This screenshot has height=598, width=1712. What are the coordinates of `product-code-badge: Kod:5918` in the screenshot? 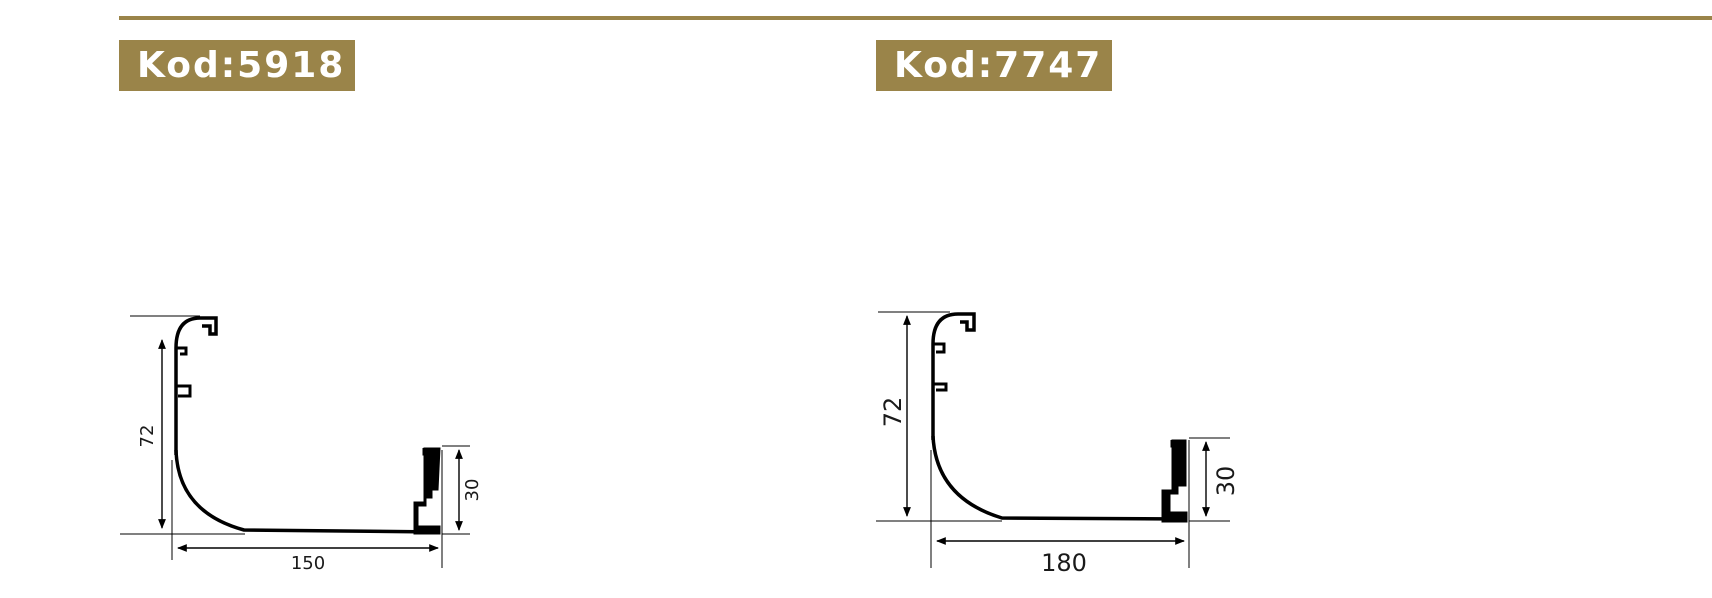 It's located at (237, 65).